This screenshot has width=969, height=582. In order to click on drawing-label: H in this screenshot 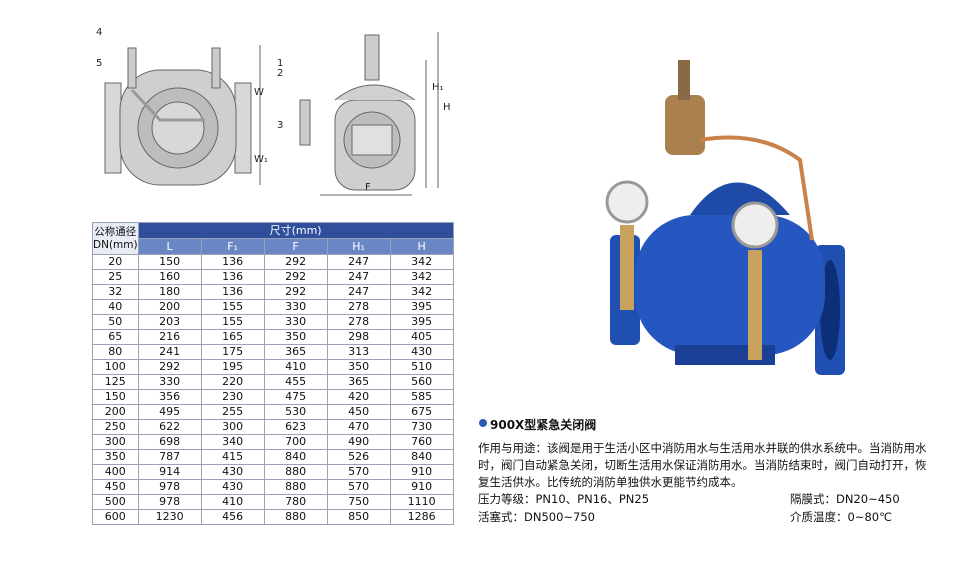, I will do `click(447, 107)`.